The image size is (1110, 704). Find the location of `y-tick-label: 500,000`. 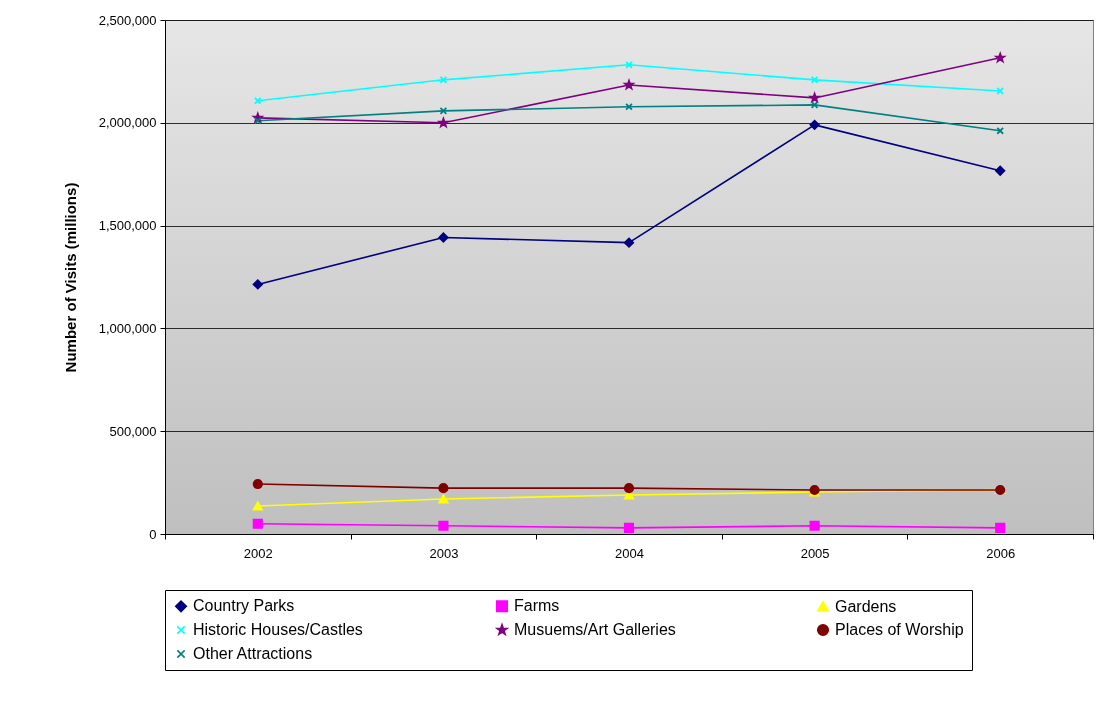

y-tick-label: 500,000 is located at coordinates (133, 431).